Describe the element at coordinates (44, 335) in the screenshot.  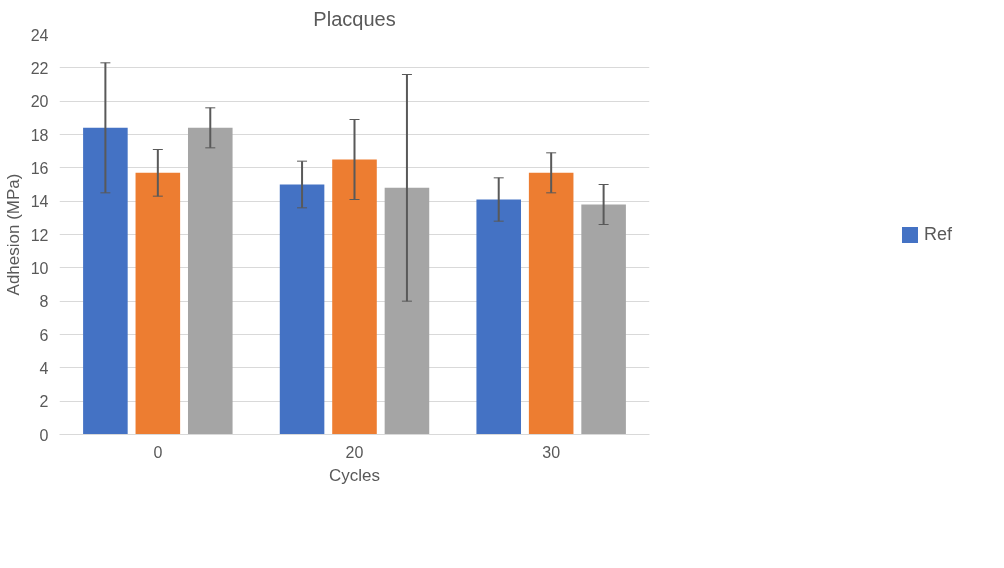
I see `y-tick-label: 6` at that location.